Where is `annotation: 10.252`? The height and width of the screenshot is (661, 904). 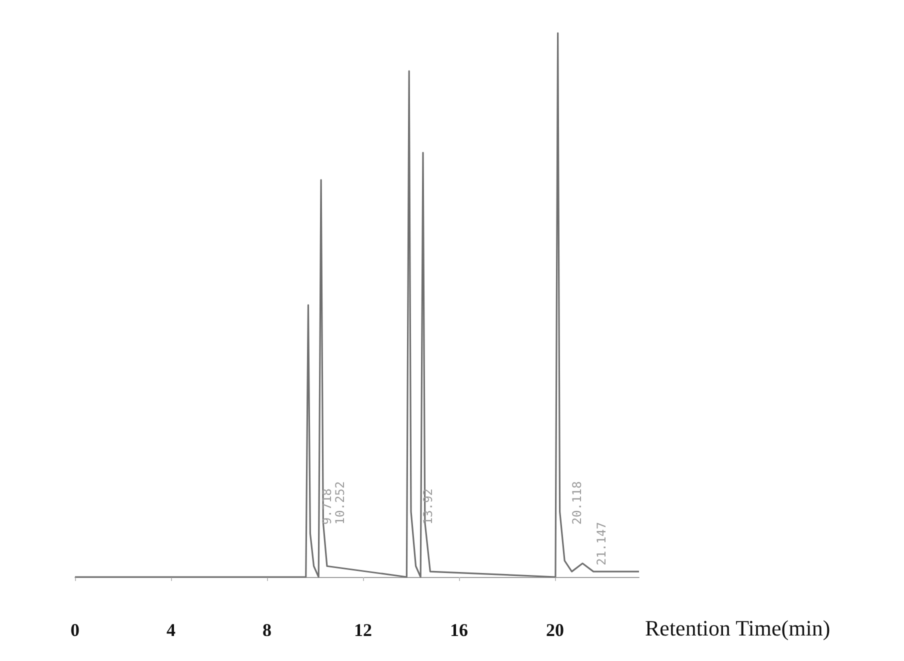
annotation: 10.252 is located at coordinates (340, 503).